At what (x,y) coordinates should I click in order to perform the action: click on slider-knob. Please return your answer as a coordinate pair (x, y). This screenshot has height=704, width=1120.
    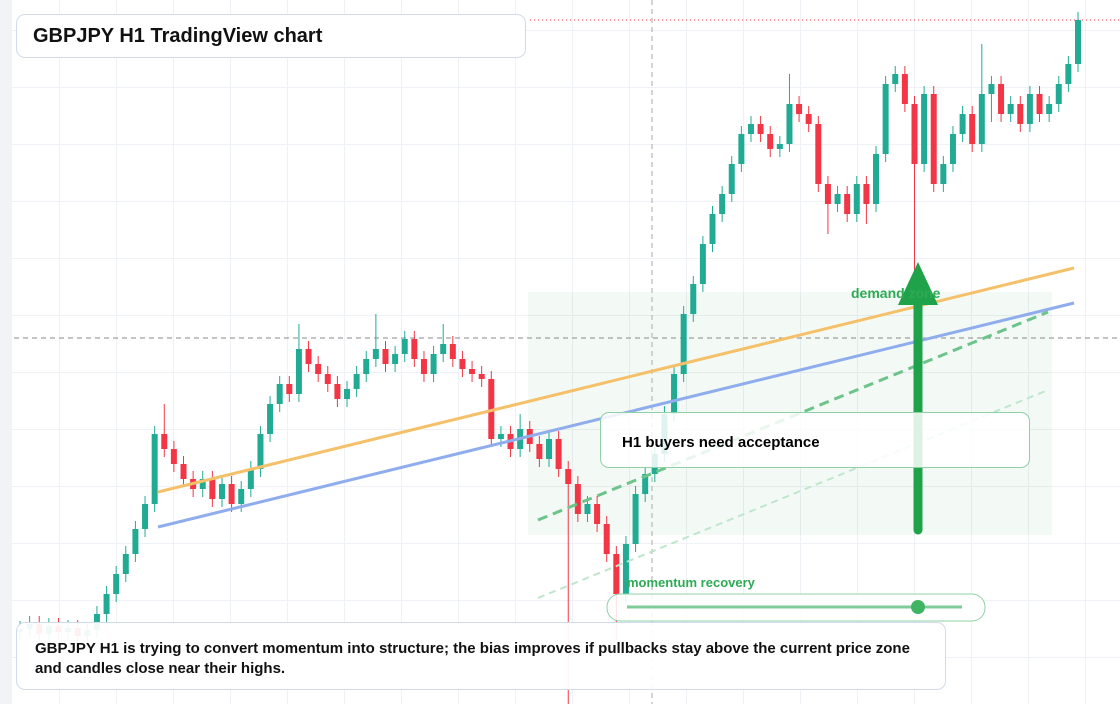
    Looking at the image, I should click on (918, 607).